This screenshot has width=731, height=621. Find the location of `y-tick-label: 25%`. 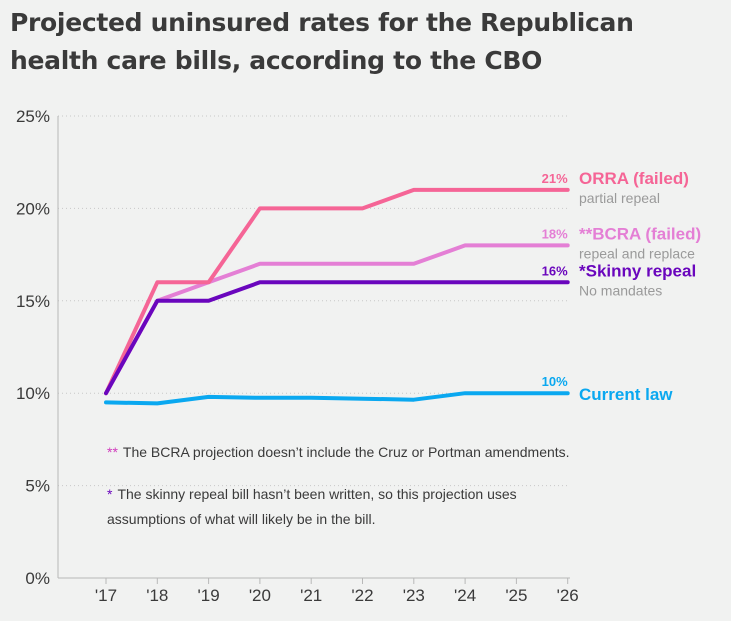

y-tick-label: 25% is located at coordinates (33, 116).